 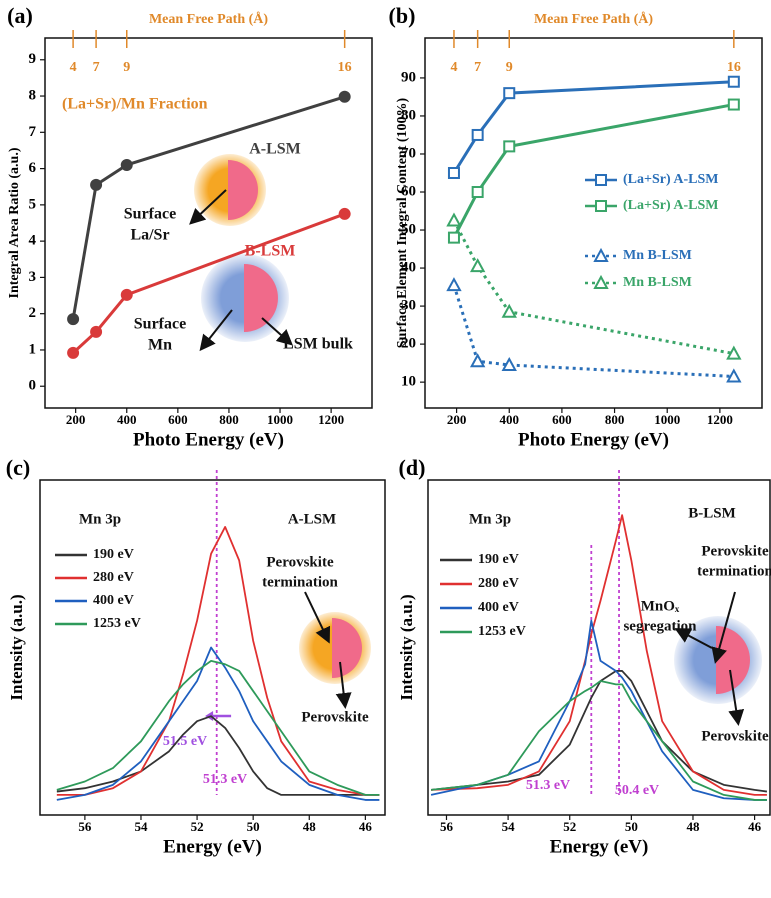 I want to click on x-tick-label: 400, so click(x=510, y=419).